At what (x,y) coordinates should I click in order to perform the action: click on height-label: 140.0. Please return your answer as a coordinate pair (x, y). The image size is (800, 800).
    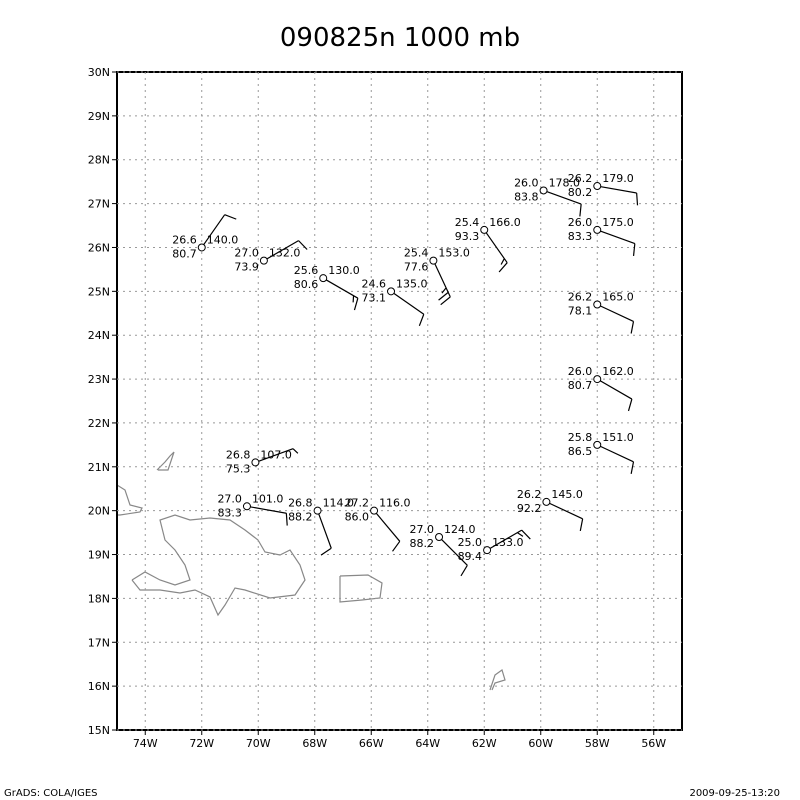
    Looking at the image, I should click on (223, 239).